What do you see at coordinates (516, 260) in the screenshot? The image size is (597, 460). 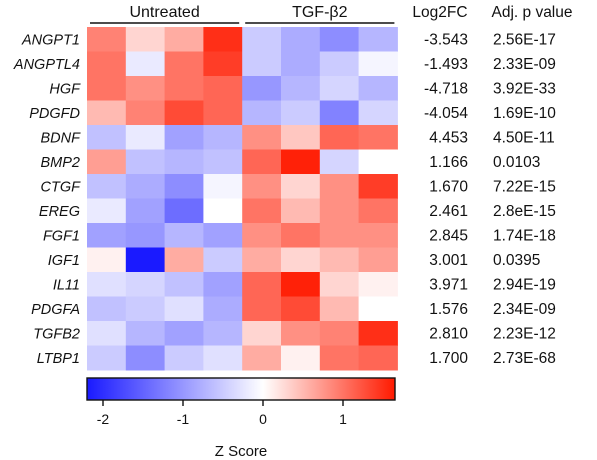 I see `padj-value: 0.0395` at bounding box center [516, 260].